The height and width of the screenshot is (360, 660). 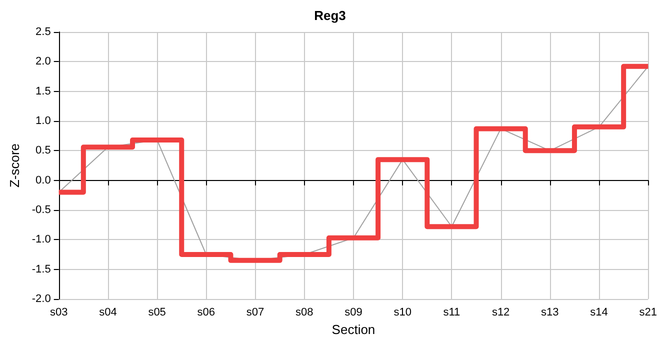 What do you see at coordinates (59, 312) in the screenshot?
I see `x-tick-label: s03` at bounding box center [59, 312].